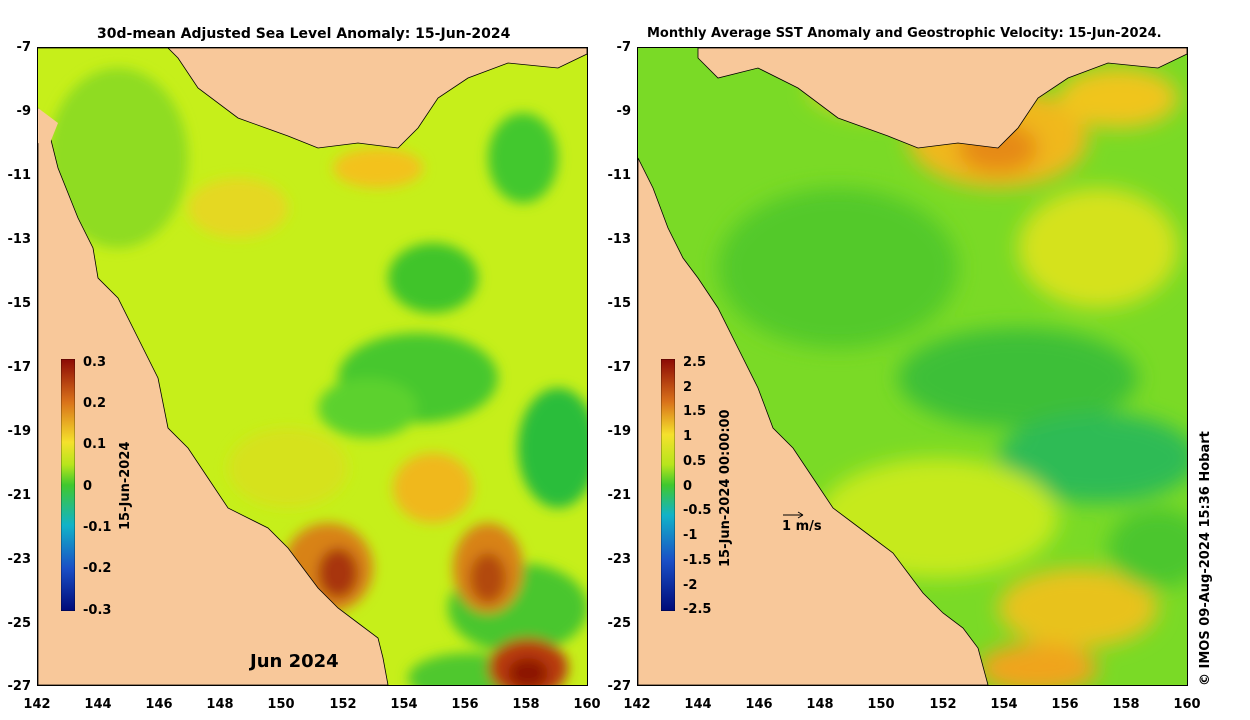 The width and height of the screenshot is (1250, 720). Describe the element at coordinates (125, 485) in the screenshot. I see `colorbar-label: 15-Jun-2024` at that location.